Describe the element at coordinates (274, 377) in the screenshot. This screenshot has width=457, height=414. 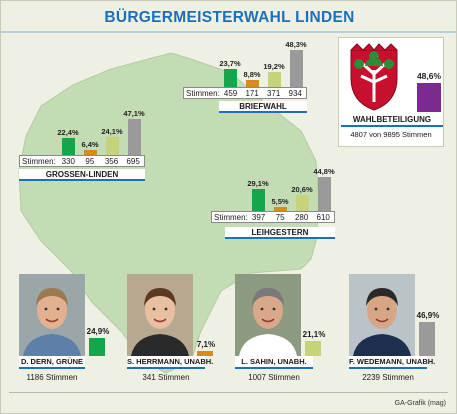
I see `candidate-votes: 1007 Stimmen` at that location.